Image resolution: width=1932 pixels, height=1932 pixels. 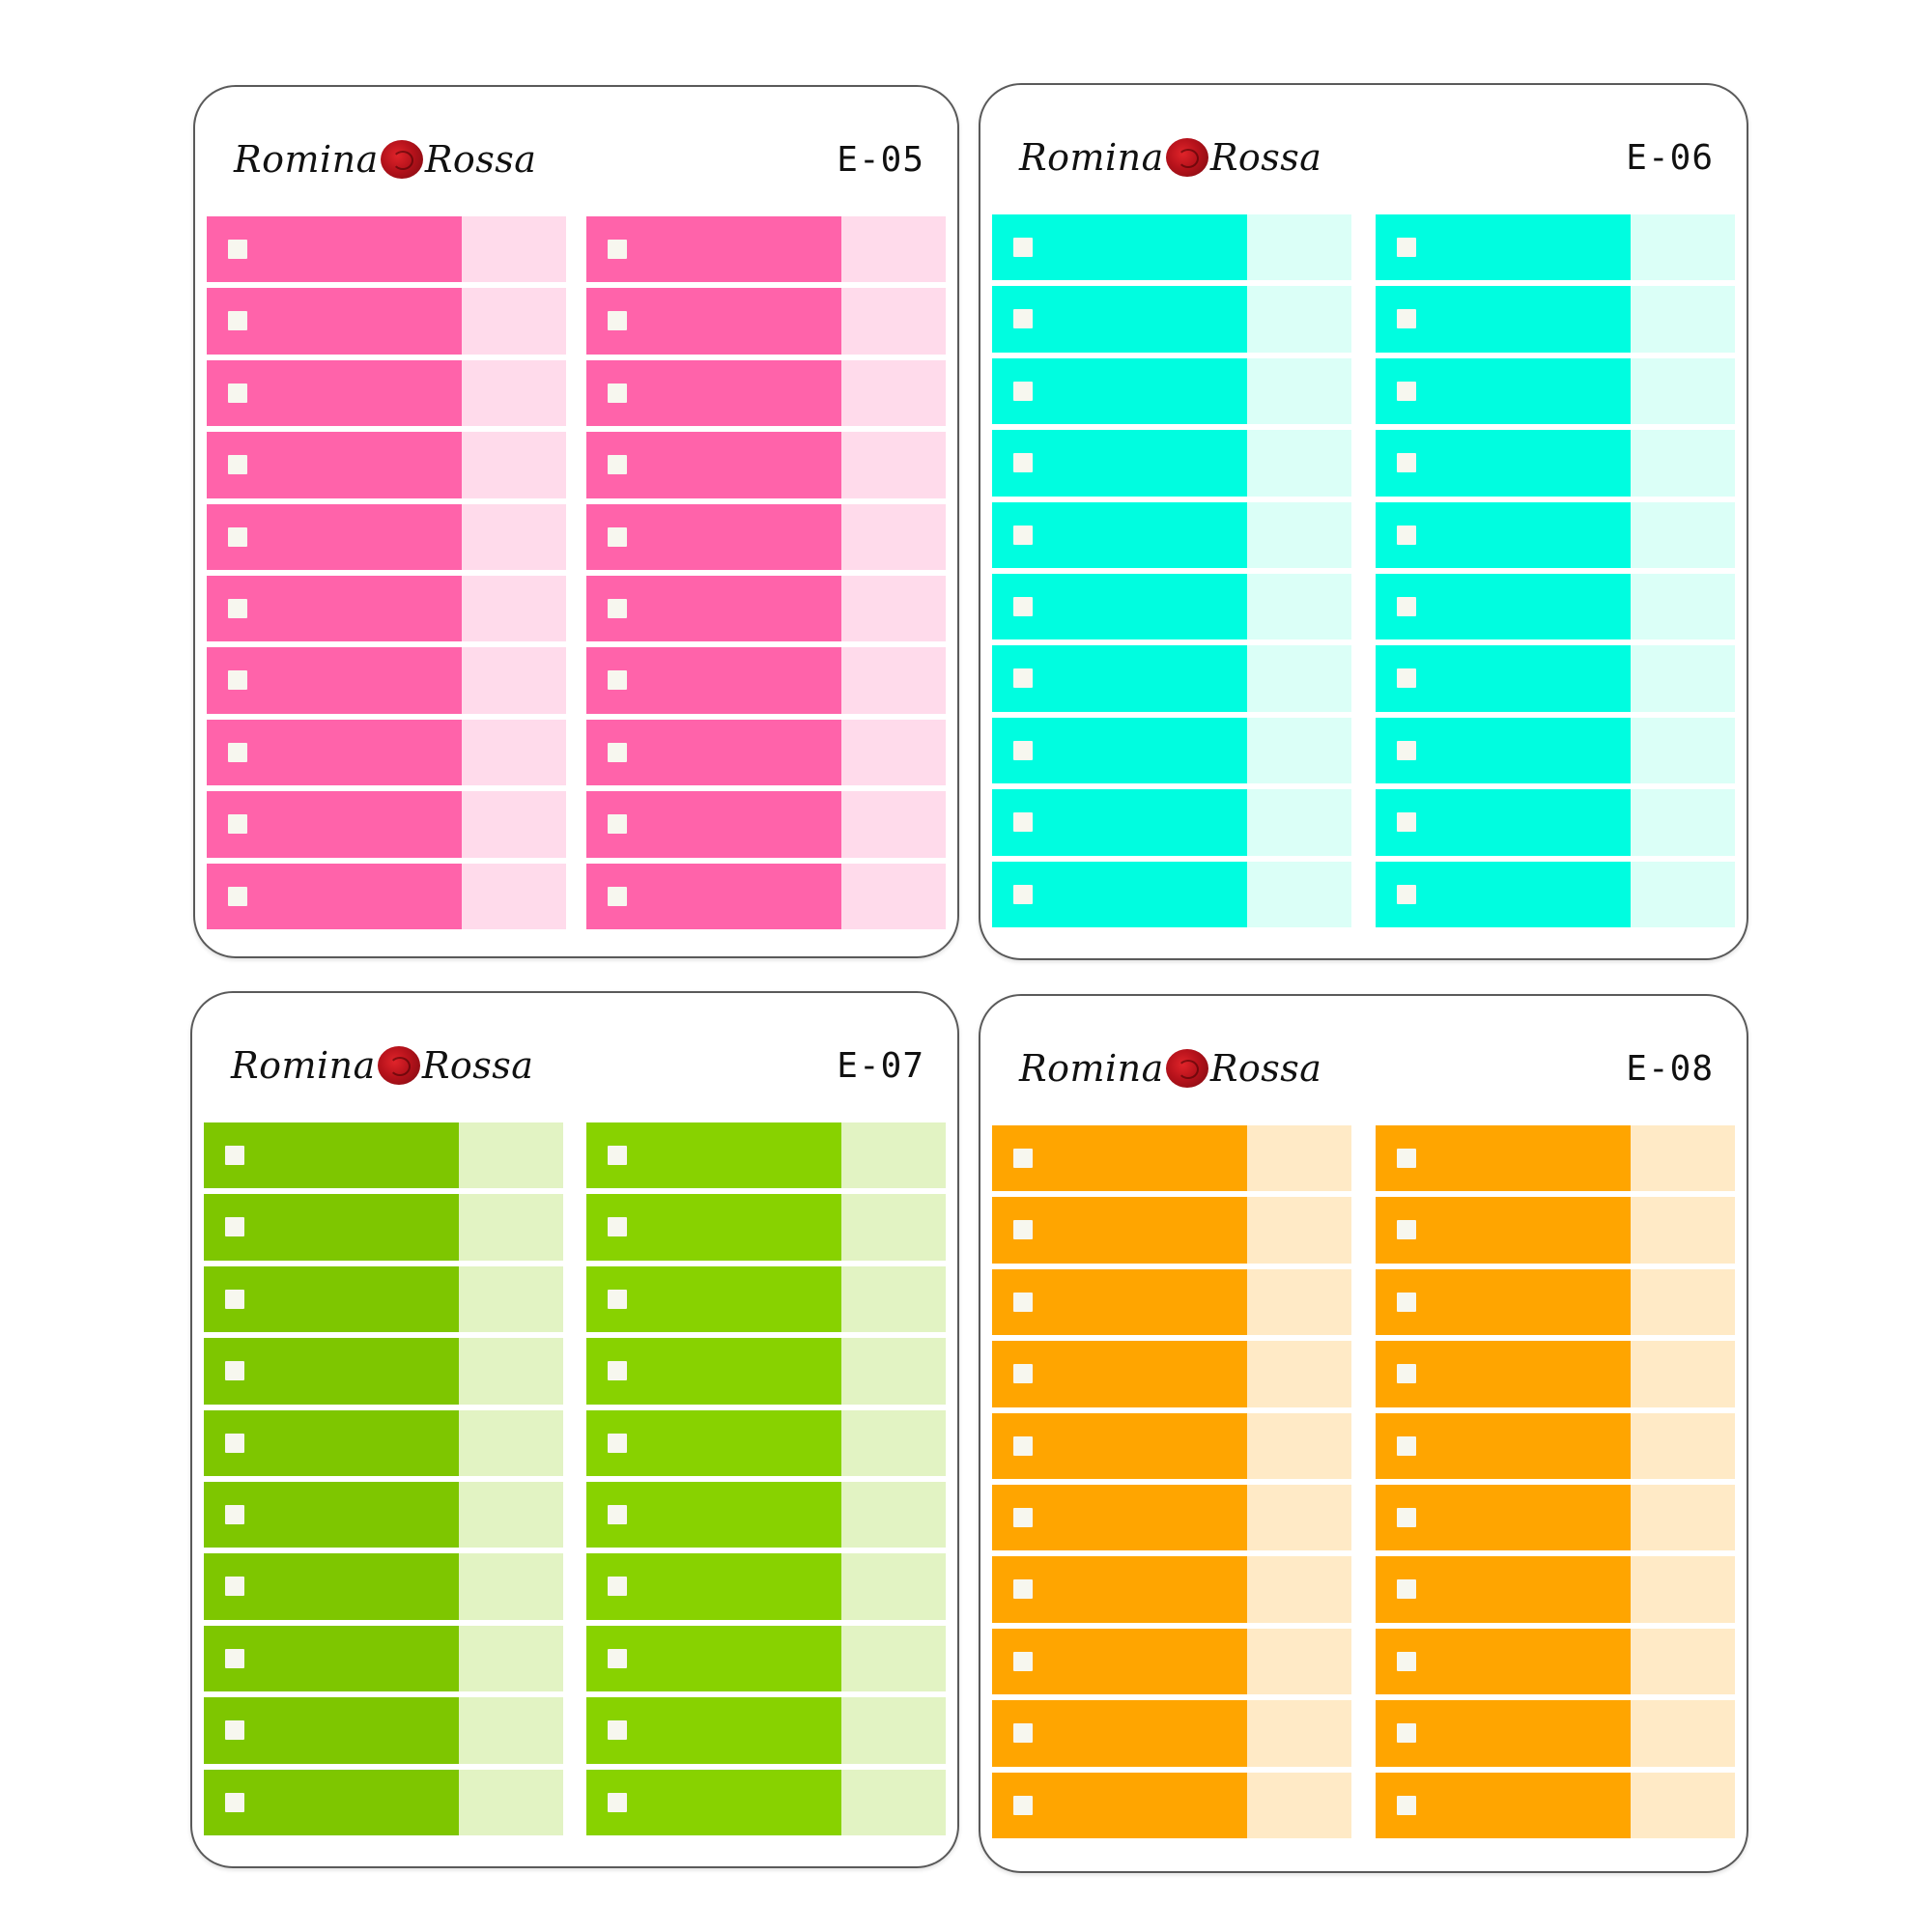 What do you see at coordinates (477, 1065) in the screenshot?
I see `brand-name-right: Rossa` at bounding box center [477, 1065].